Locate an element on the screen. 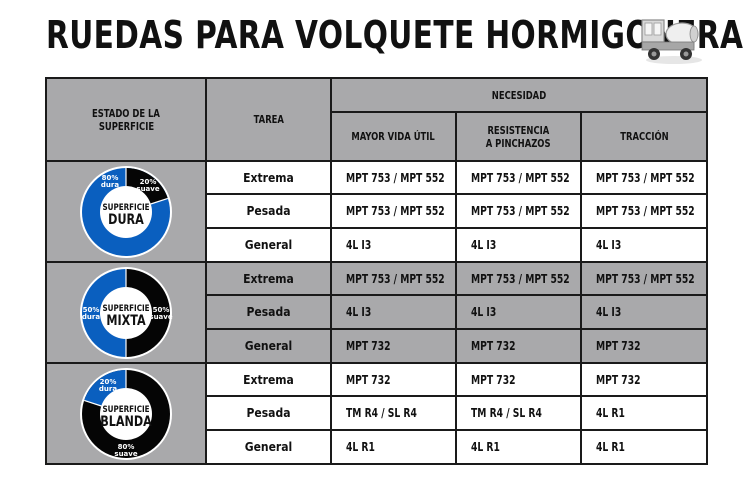 This screenshot has width=750, height=494. header-longer-life-label: MAYOR VIDA ÚTIL is located at coordinates (393, 136).